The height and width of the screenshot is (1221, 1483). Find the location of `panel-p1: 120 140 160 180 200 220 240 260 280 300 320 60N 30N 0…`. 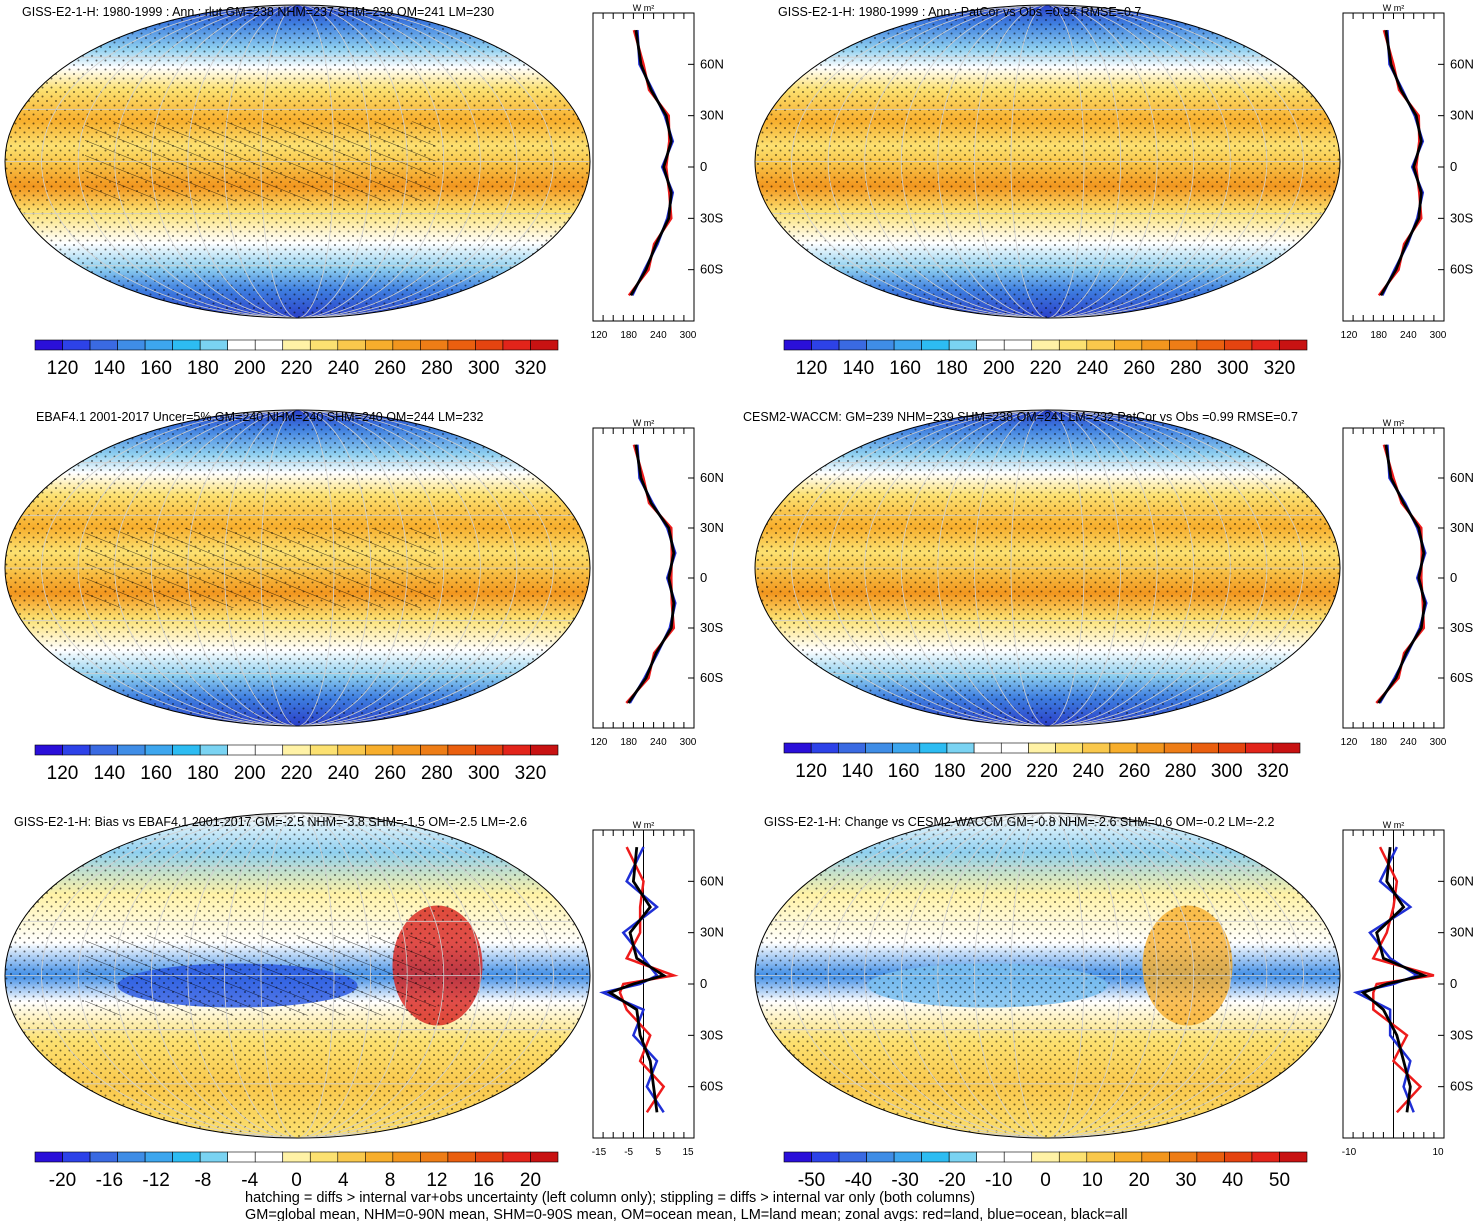

panel-p1: 120 140 160 180 200 220 240 260 280 300 320 60N 30N 0… is located at coordinates (364, 191).